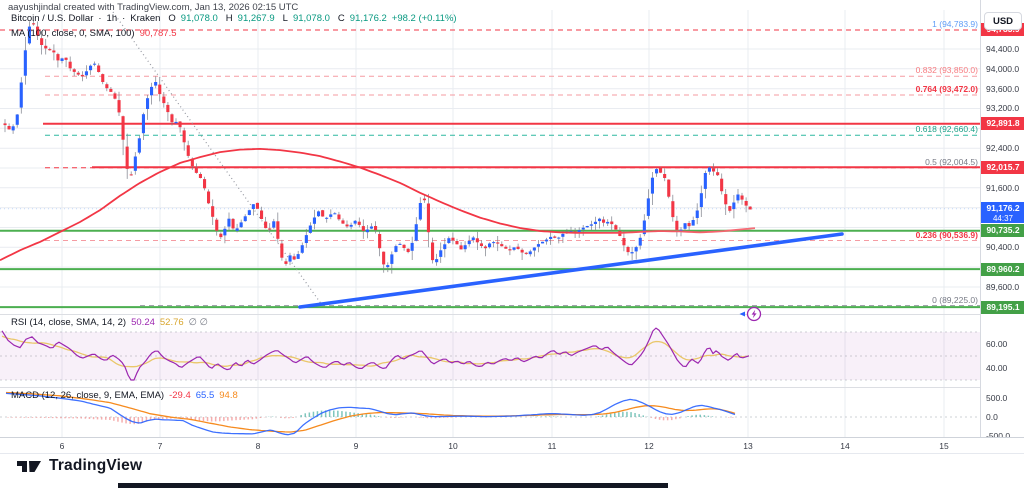 The image size is (1024, 488). Describe the element at coordinates (1003, 148) in the screenshot. I see `price-axis-tick: 92,400.0` at that location.